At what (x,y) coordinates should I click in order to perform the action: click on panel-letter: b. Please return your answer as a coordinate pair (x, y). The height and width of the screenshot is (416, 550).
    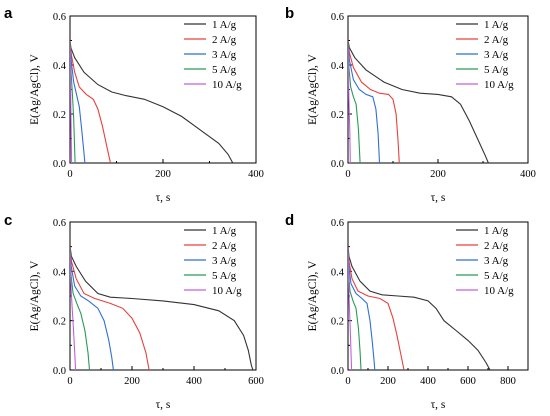
    Looking at the image, I should click on (289, 13).